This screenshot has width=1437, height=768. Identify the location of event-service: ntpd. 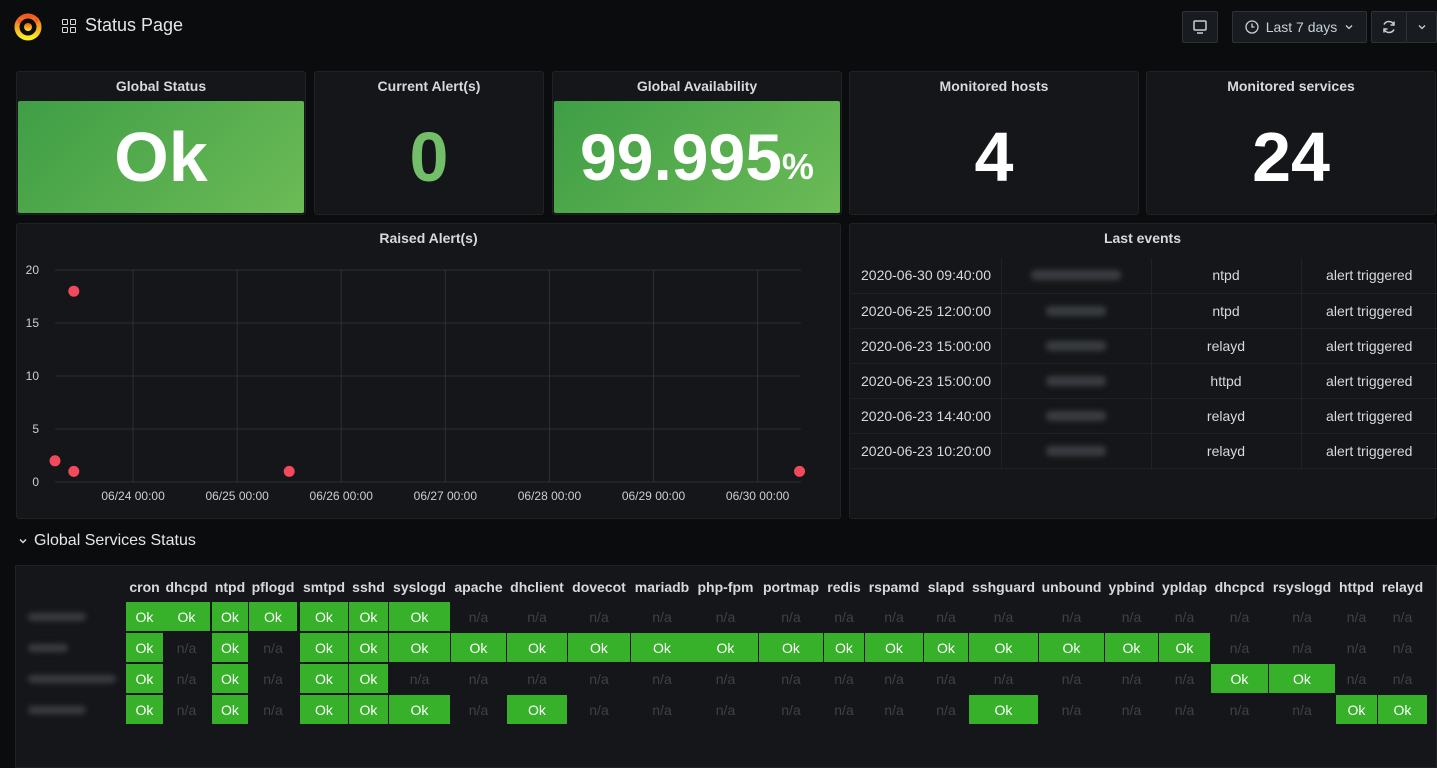
(1226, 311).